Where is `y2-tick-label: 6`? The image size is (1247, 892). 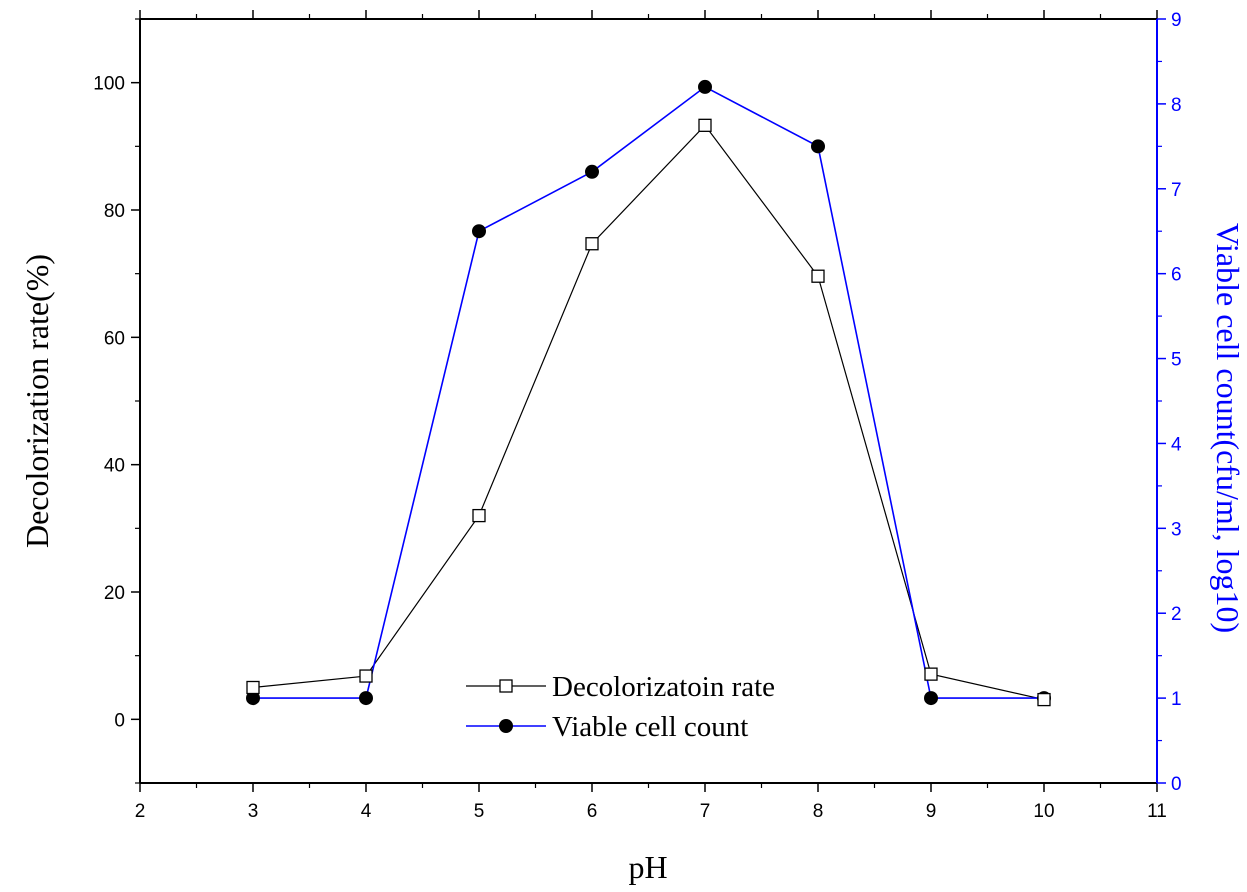
y2-tick-label: 6 is located at coordinates (1176, 275).